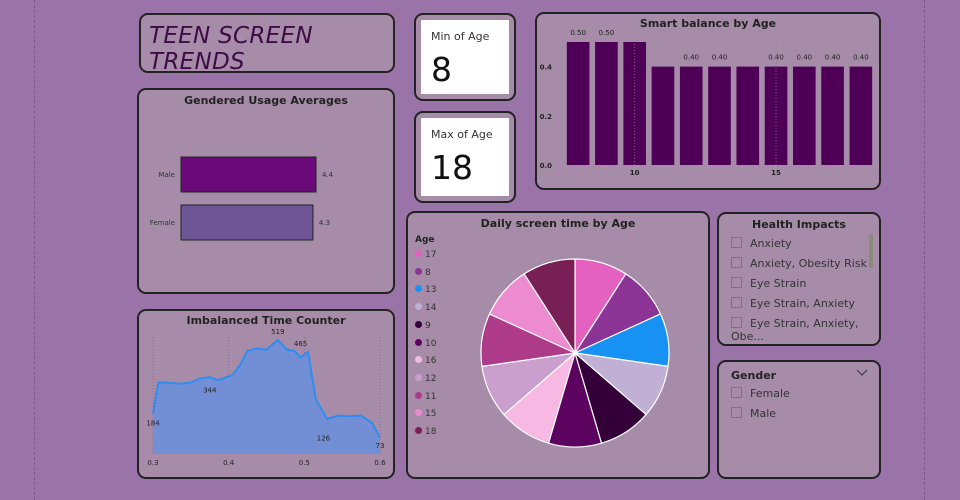 The height and width of the screenshot is (500, 960). I want to click on title-card: TEEN SCREEN TRENDS, so click(267, 44).